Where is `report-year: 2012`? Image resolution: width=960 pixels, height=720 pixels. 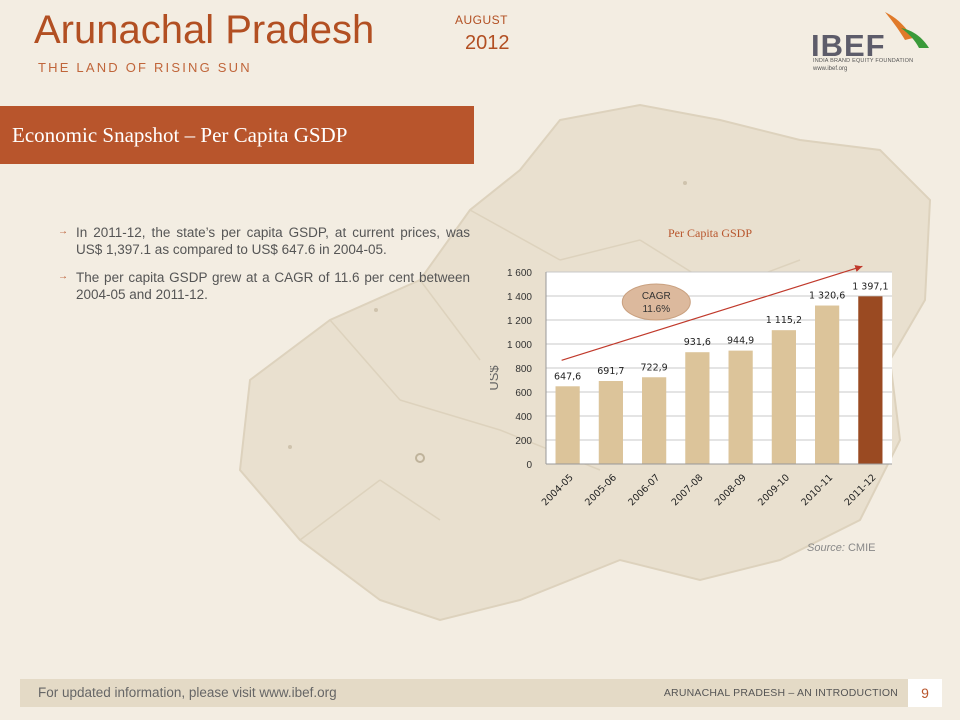
report-year: 2012 is located at coordinates (487, 43).